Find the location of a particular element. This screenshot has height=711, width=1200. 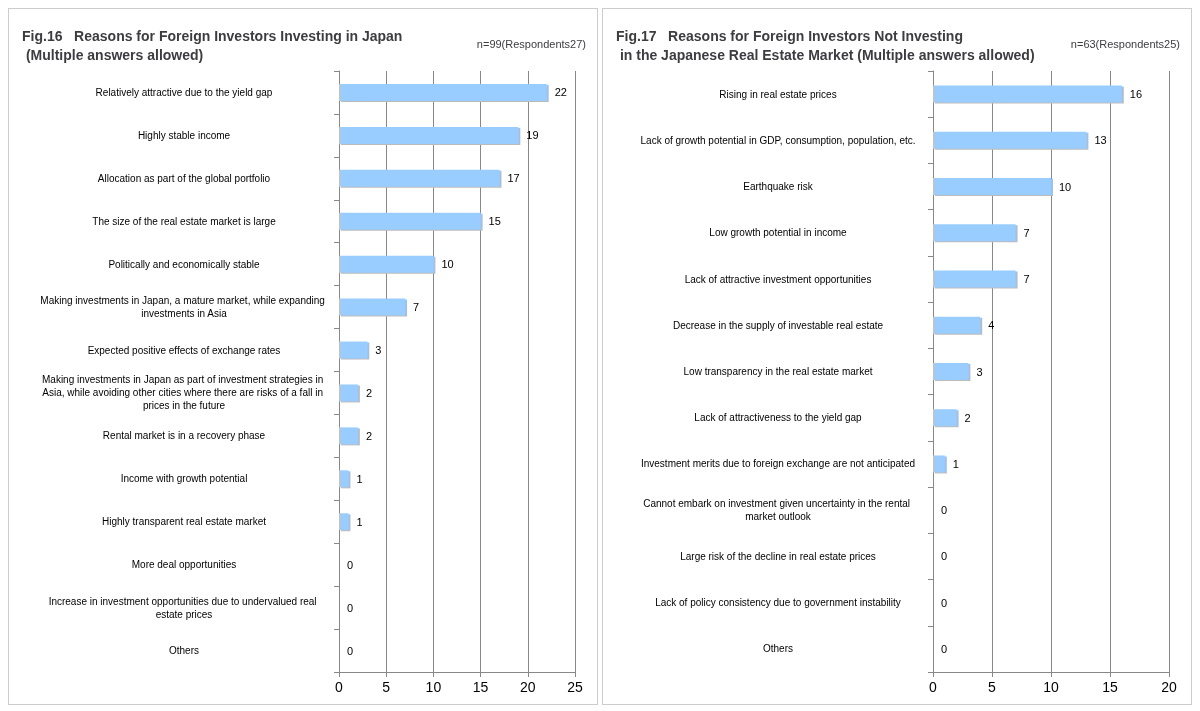

y-tick-label: Large risk of the decline in real estate prices is located at coordinates (778, 556).